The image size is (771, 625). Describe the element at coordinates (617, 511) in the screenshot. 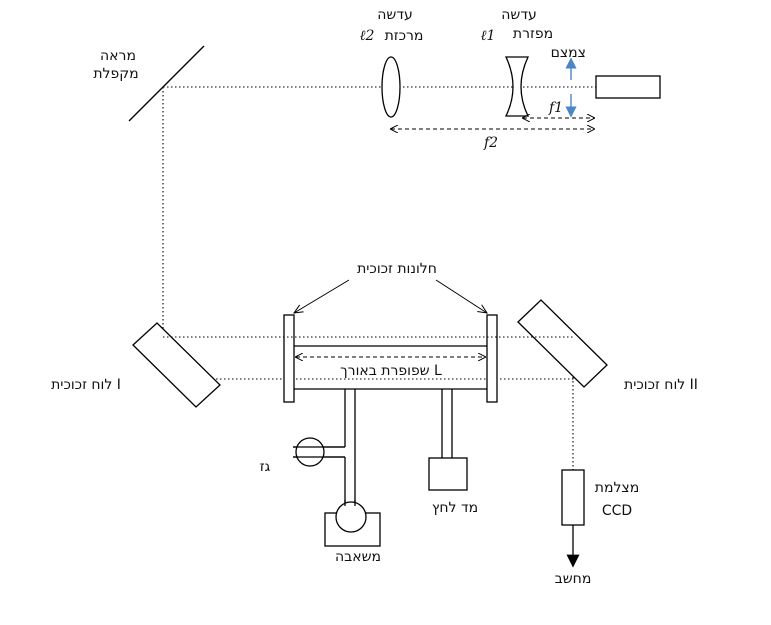

I see `camera-label-2: CCD` at that location.